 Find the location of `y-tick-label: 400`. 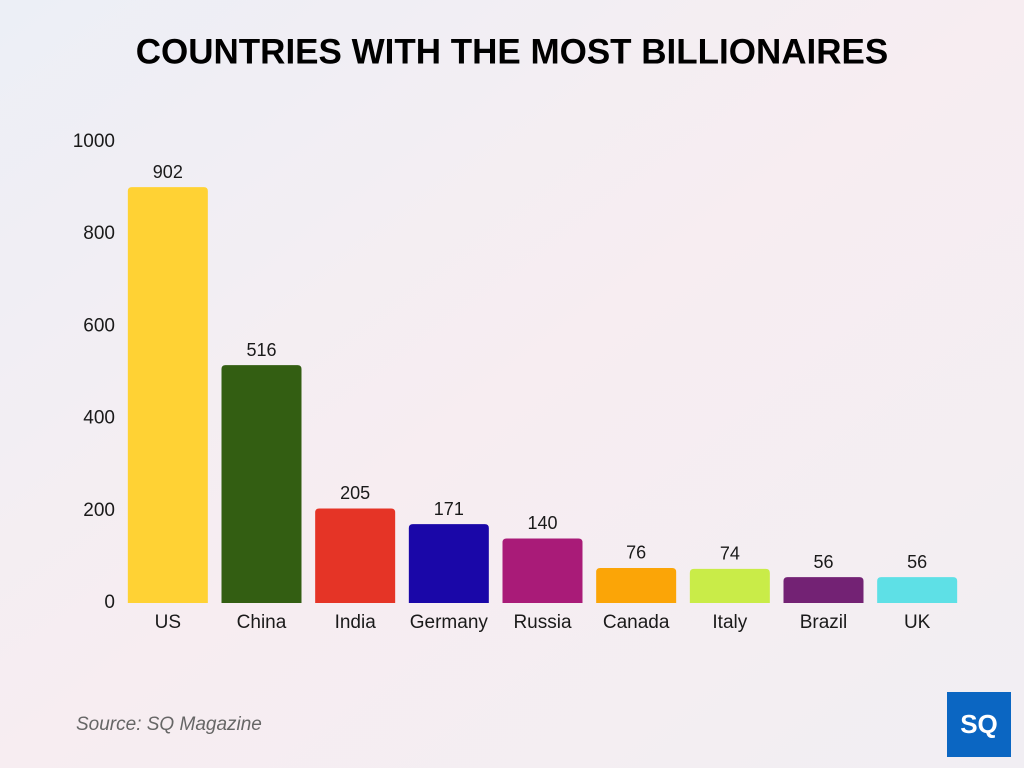

y-tick-label: 400 is located at coordinates (99, 418).